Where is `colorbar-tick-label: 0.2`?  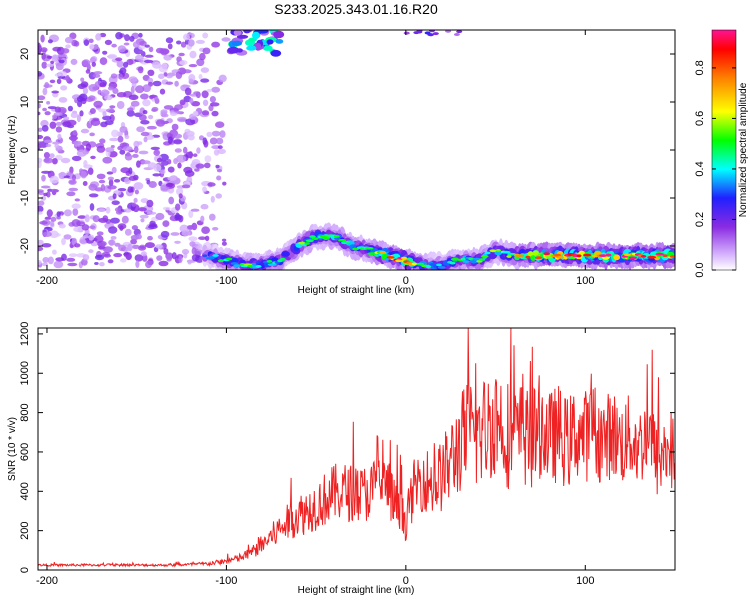
colorbar-tick-label: 0.2 is located at coordinates (700, 219).